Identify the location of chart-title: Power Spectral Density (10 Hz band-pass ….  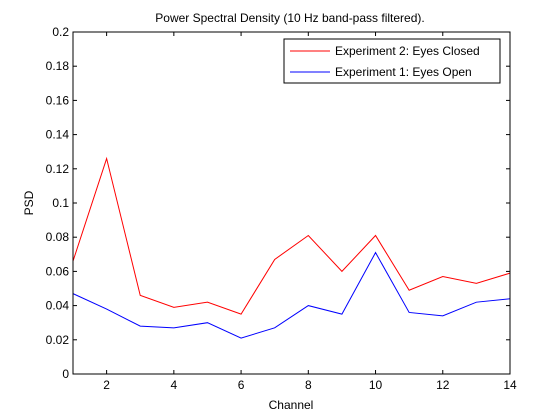
(289, 18).